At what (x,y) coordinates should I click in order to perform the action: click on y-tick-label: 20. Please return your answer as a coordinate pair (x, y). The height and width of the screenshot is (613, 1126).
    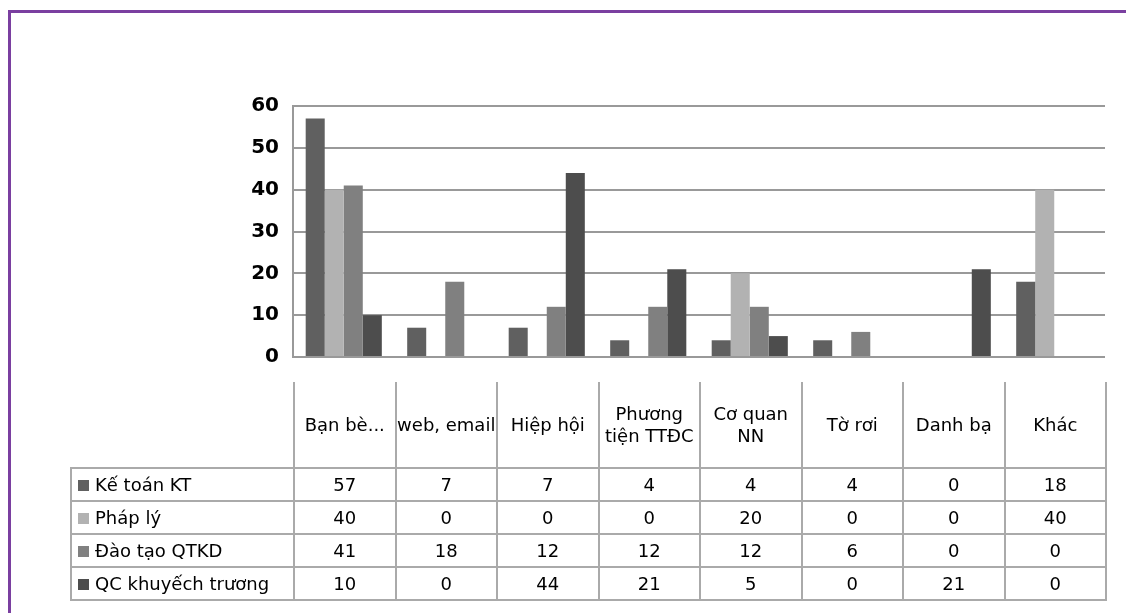
    Looking at the image, I should click on (265, 271).